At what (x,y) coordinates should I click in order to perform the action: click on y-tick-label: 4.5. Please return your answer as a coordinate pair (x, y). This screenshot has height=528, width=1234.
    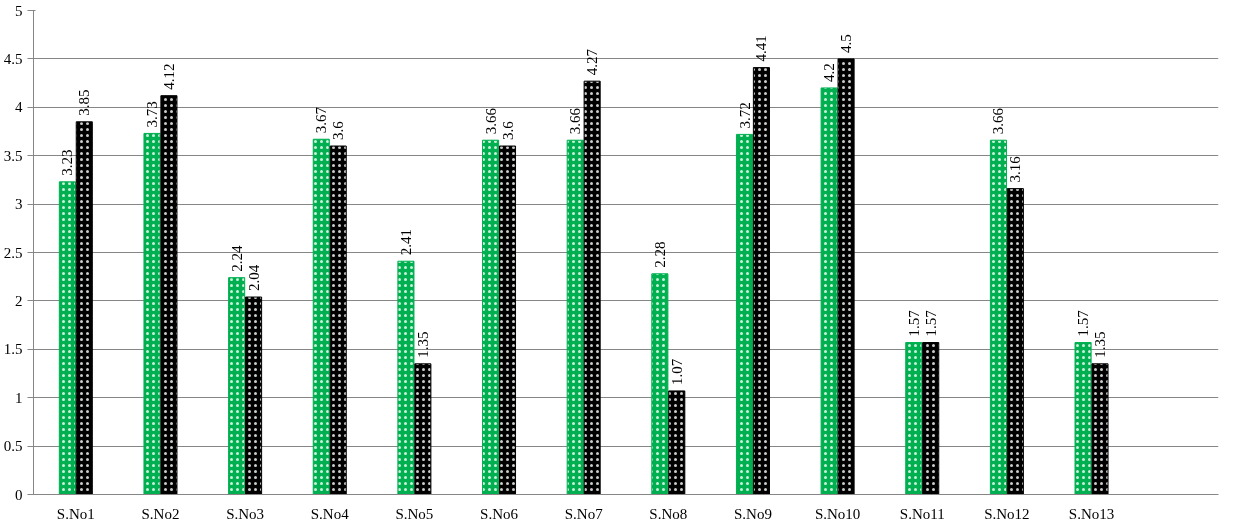
    Looking at the image, I should click on (13, 58).